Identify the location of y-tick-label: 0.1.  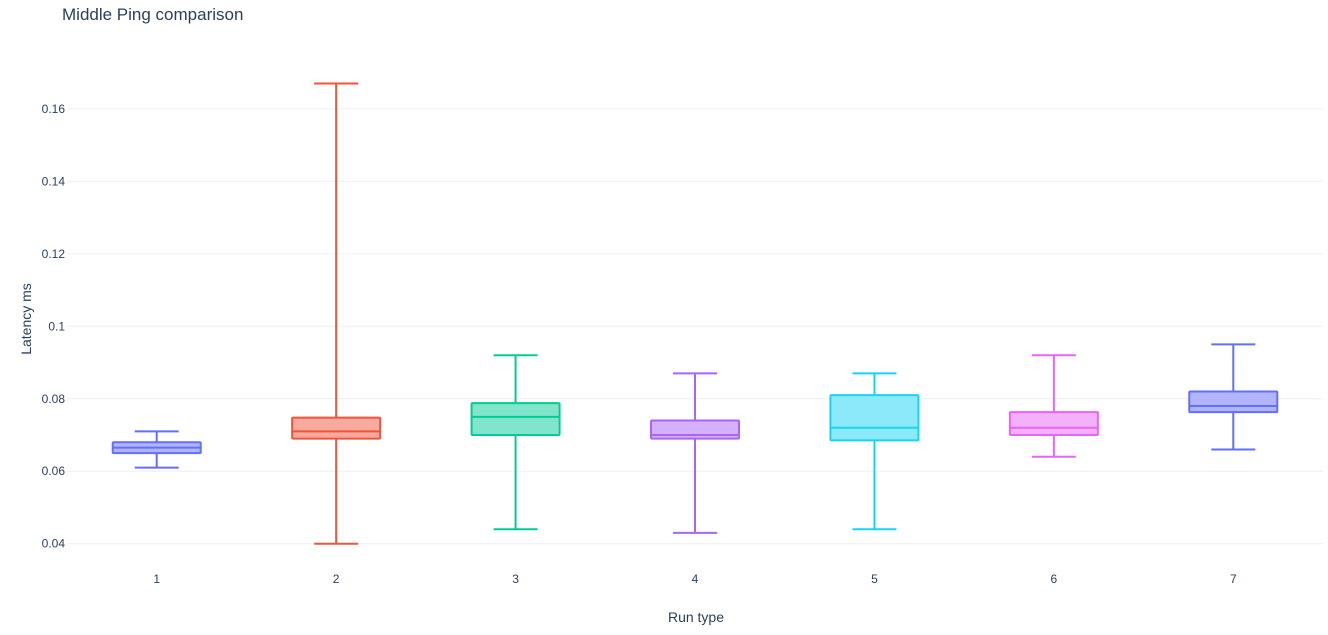
(56, 326).